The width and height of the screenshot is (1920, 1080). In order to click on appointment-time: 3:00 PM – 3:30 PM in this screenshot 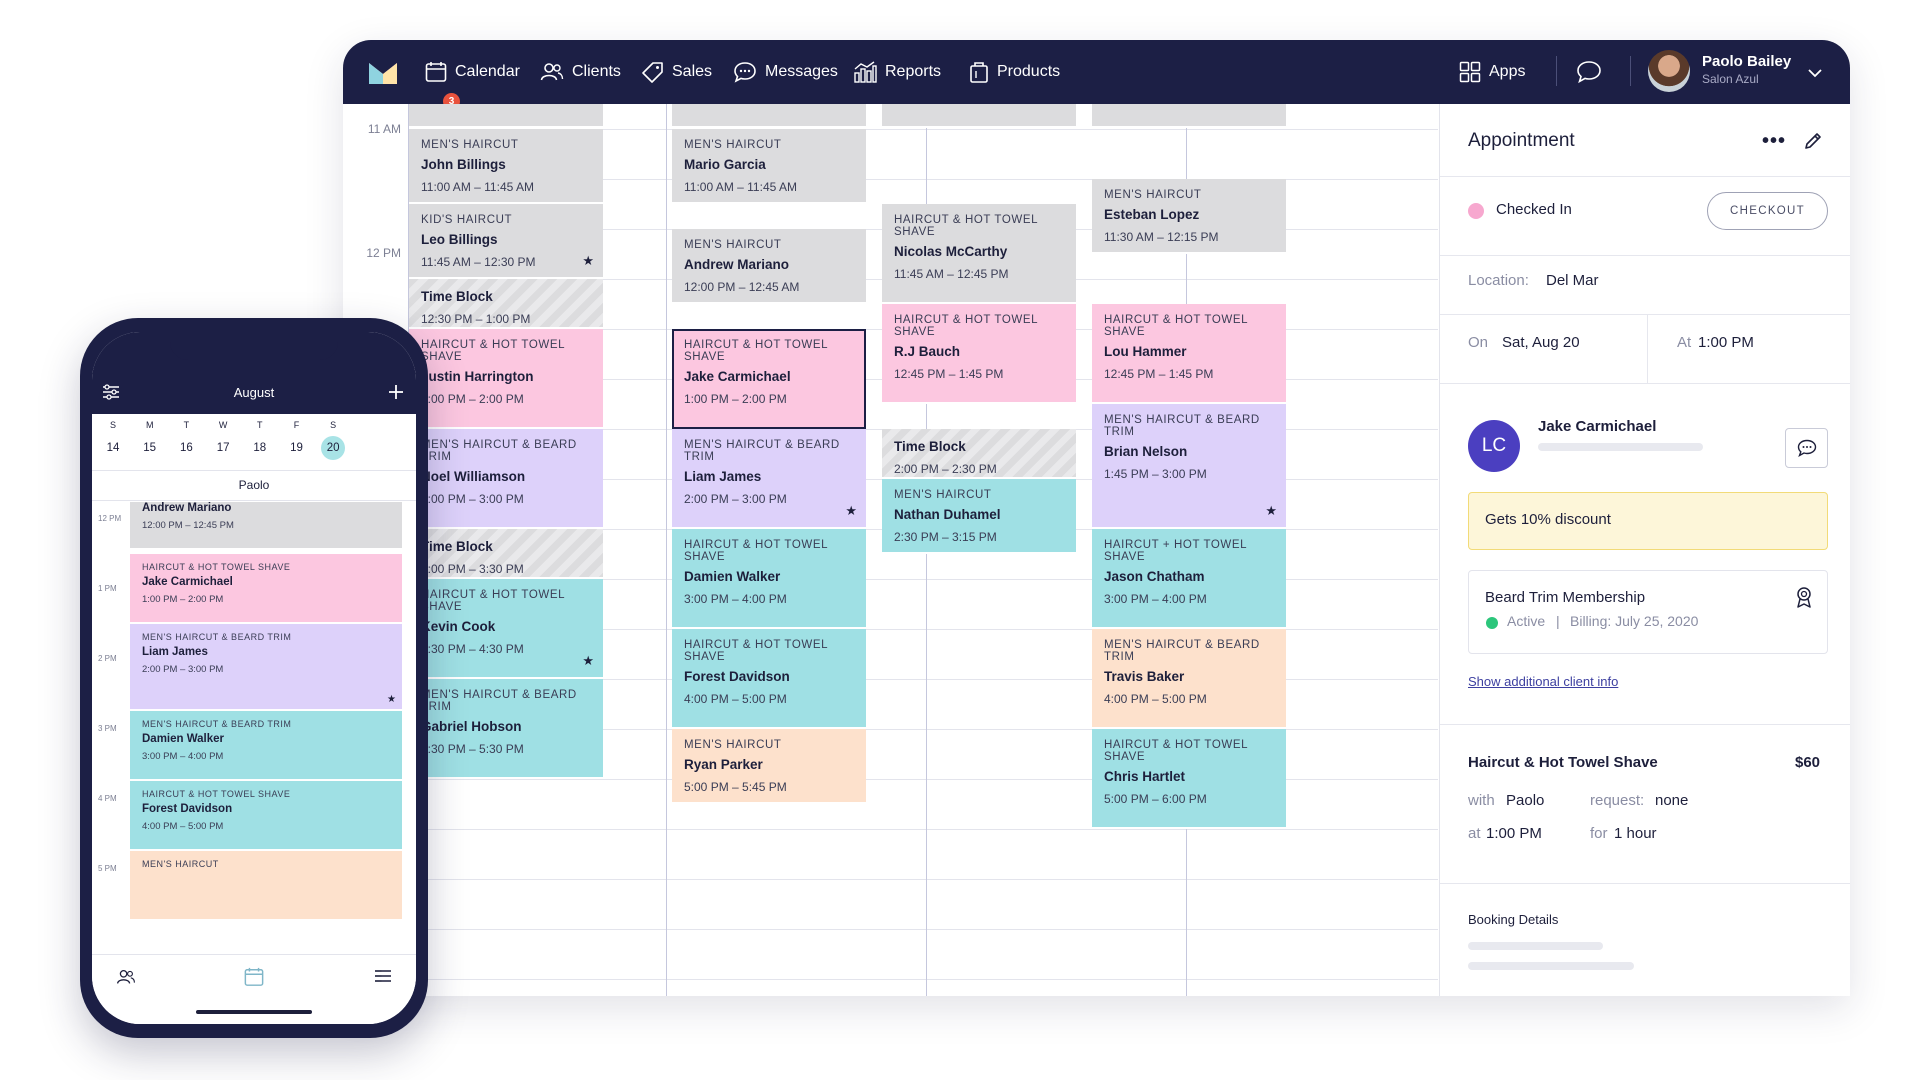, I will do `click(472, 569)`.